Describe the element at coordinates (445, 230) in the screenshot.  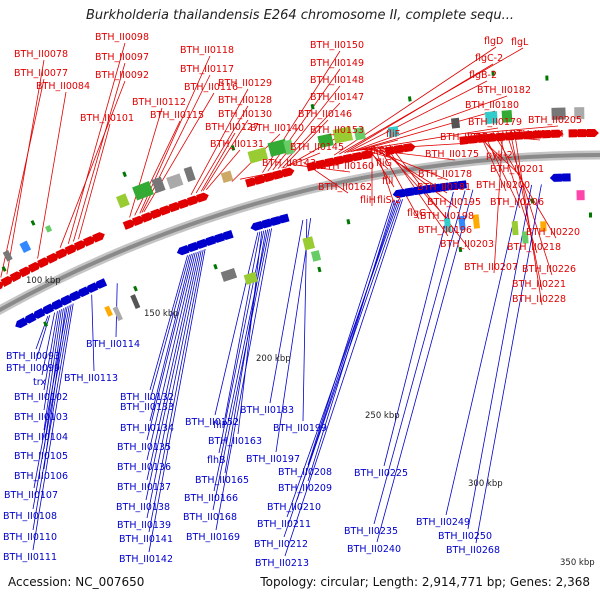
I see `forward-gene-label: BTH_II0196` at that location.